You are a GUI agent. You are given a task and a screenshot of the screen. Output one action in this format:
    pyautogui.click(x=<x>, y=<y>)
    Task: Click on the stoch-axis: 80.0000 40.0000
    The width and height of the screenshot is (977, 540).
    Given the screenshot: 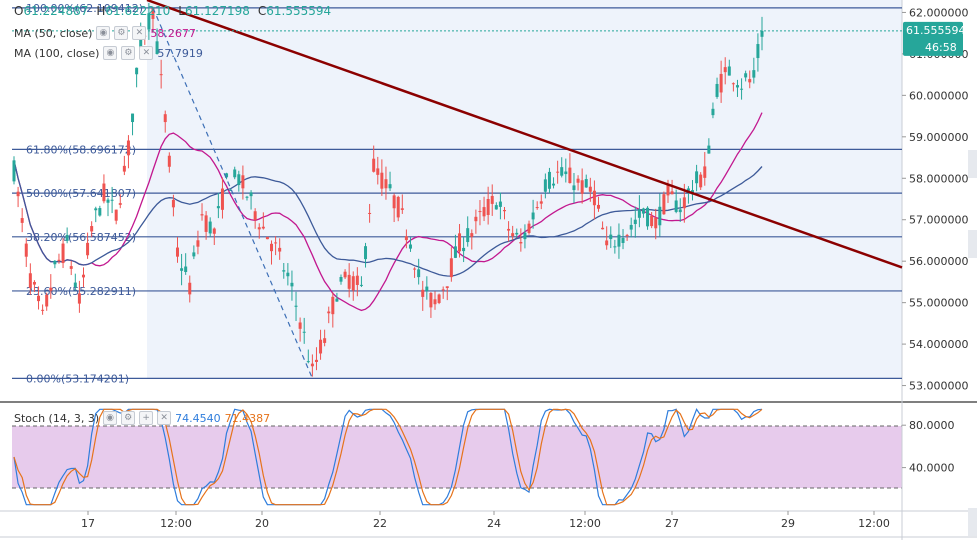 What is the action you would take?
    pyautogui.click(x=928, y=447)
    